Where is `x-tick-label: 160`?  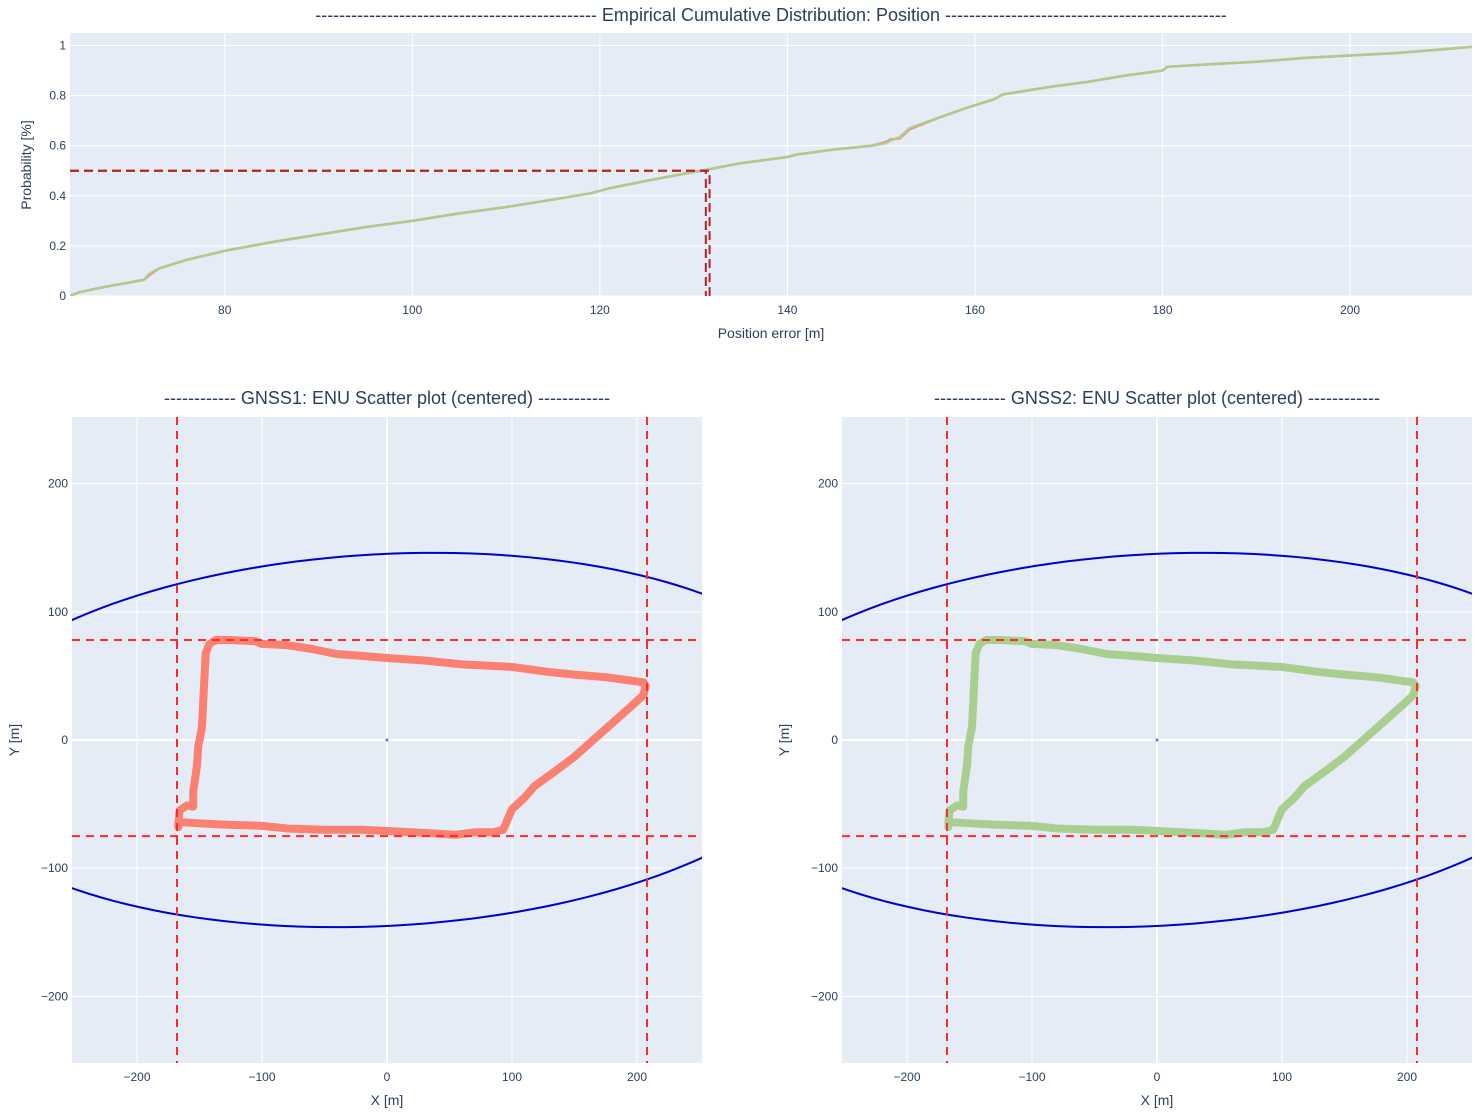
x-tick-label: 160 is located at coordinates (975, 310).